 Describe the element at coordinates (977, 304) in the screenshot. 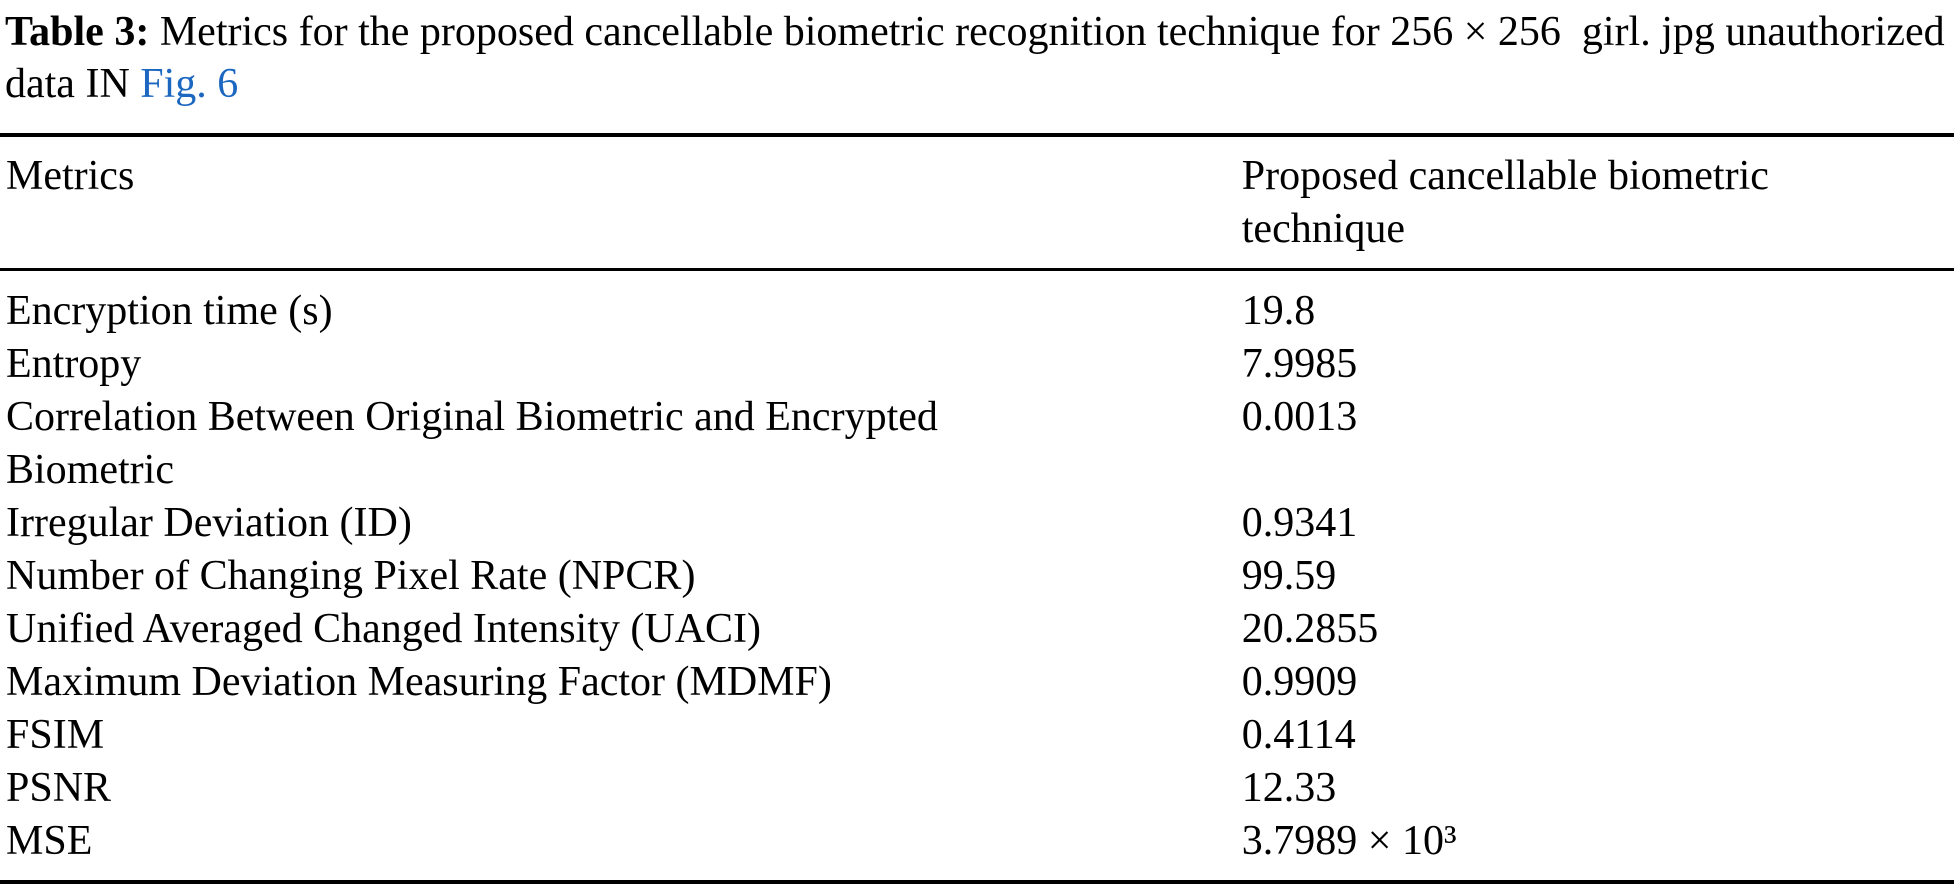

I see `table-row: Encryption time (s) 19.8` at that location.